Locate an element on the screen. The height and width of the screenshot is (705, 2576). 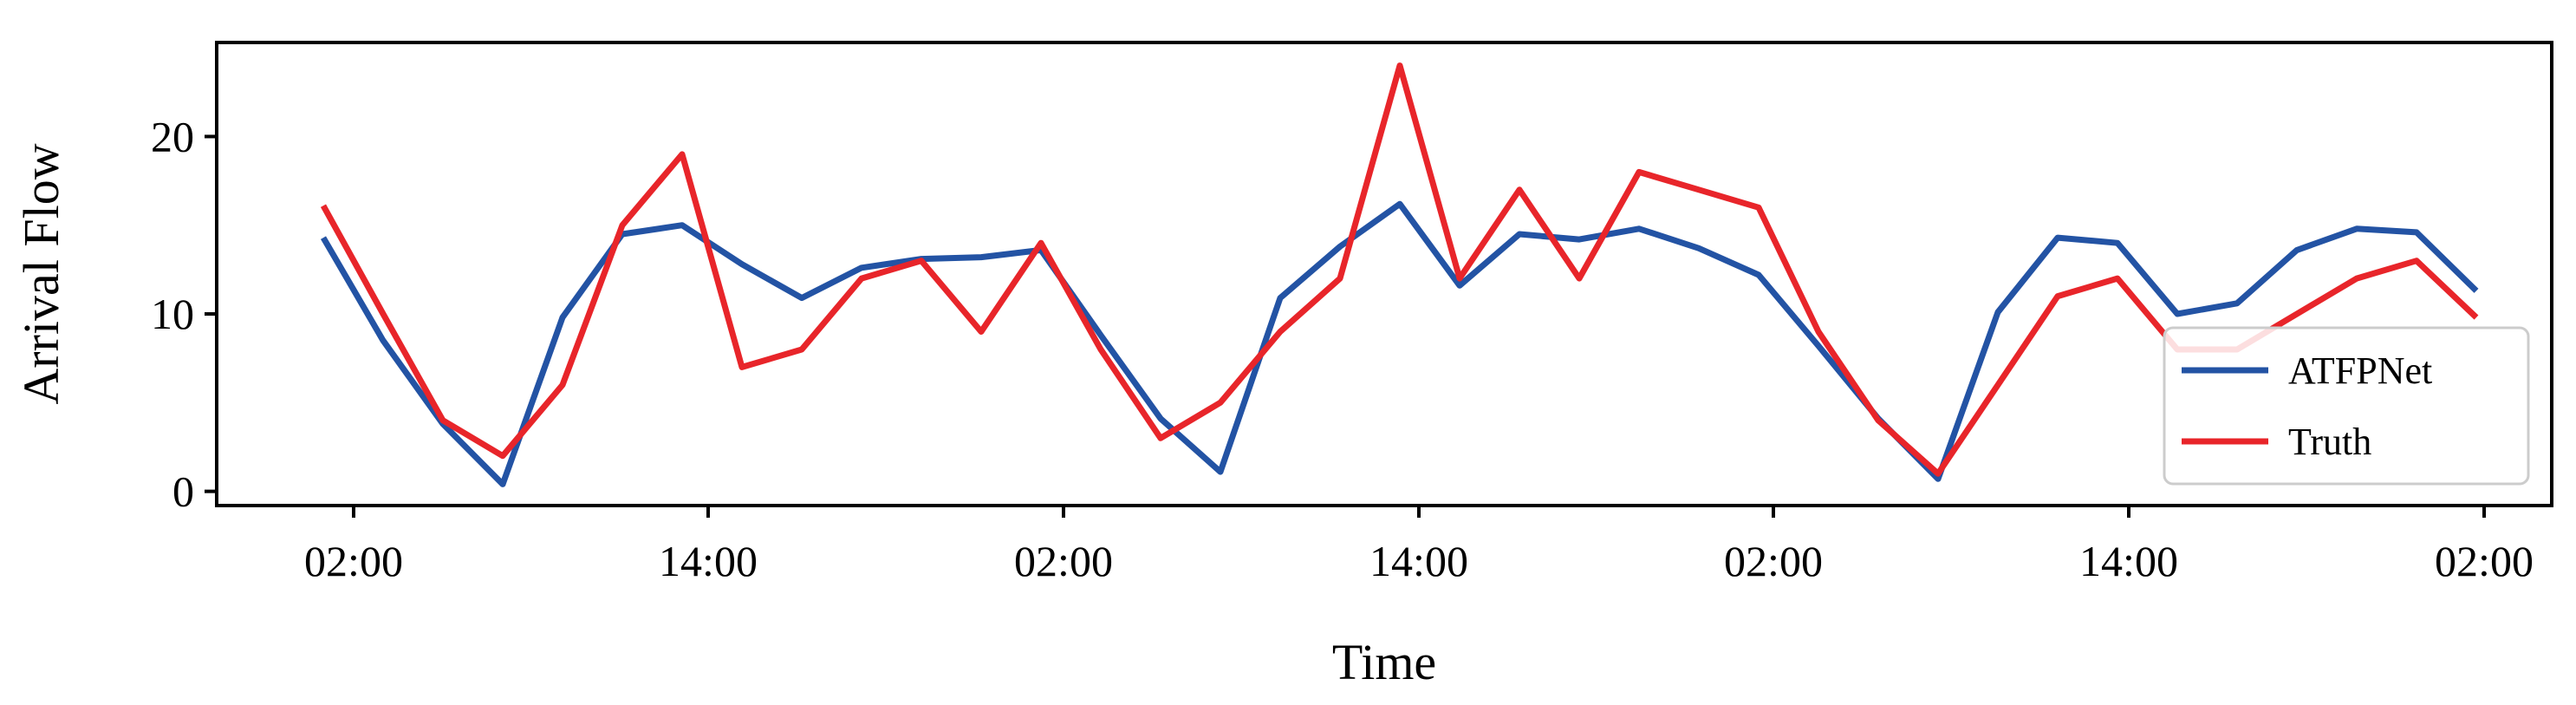
y-axis: 0 10 20 is located at coordinates (184, 314).